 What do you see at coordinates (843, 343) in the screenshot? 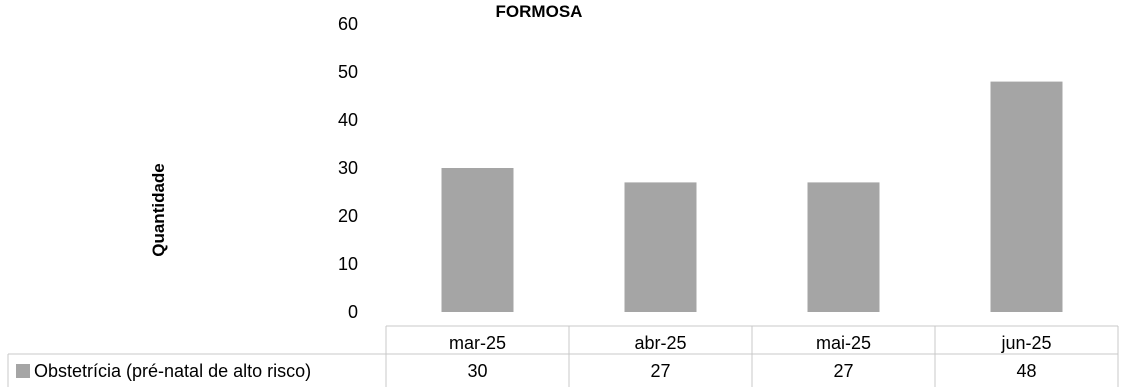
I see `x-category-label: mai-25` at bounding box center [843, 343].